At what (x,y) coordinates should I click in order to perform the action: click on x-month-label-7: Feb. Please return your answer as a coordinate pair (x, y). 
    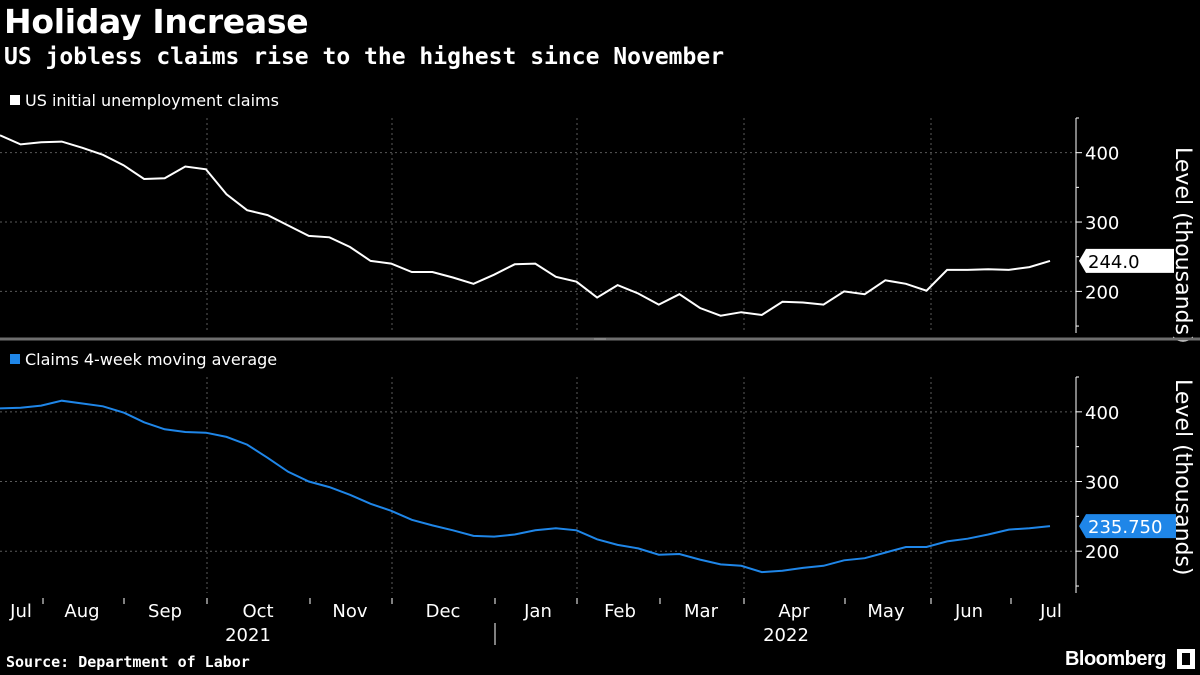
    Looking at the image, I should click on (620, 611).